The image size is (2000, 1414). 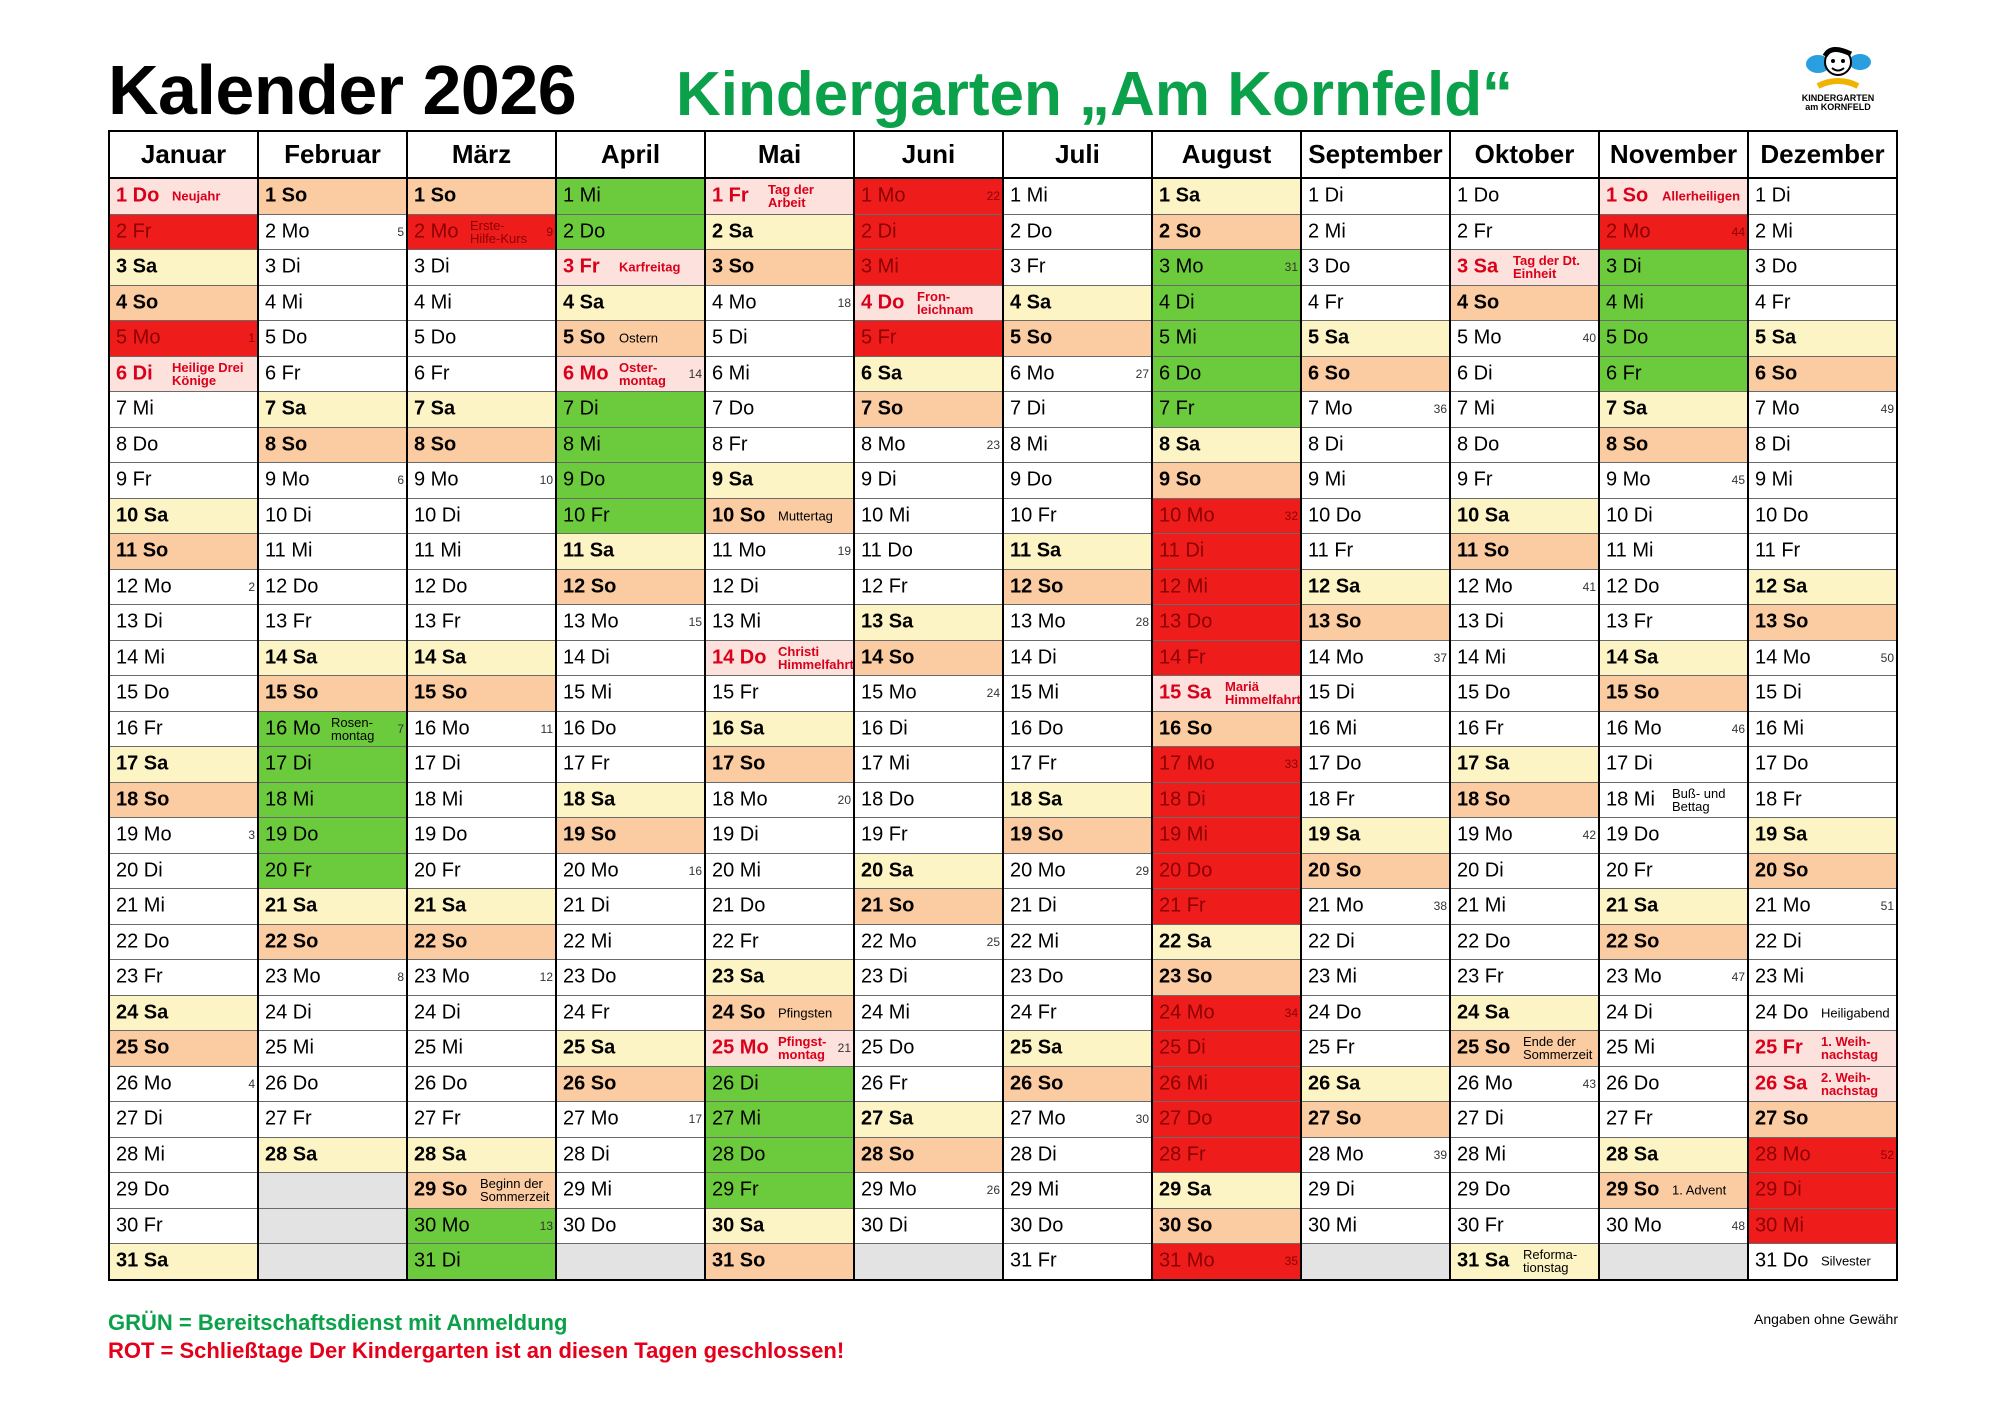 I want to click on day-cell: 1 Mi, so click(x=630, y=196).